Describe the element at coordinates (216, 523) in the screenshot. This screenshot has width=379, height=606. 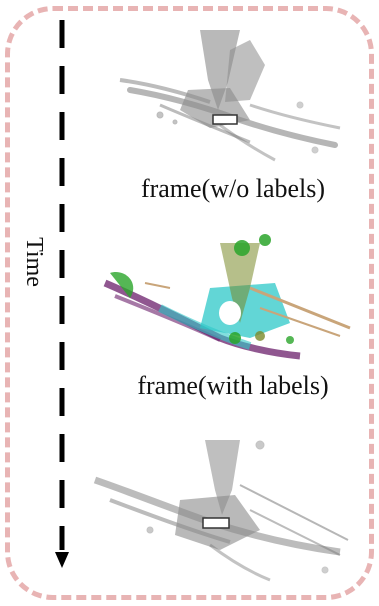
I see `ego-vehicle-marker-next` at that location.